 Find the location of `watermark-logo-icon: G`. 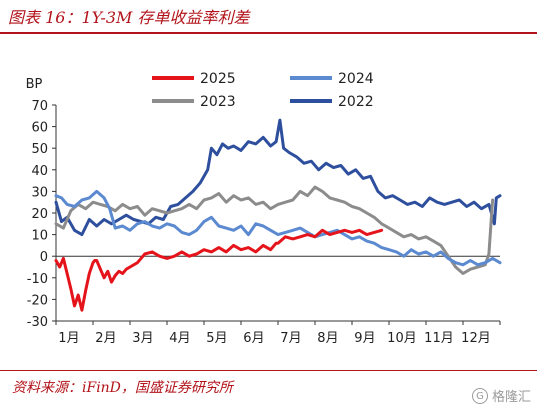

watermark-logo-icon: G is located at coordinates (479, 395).